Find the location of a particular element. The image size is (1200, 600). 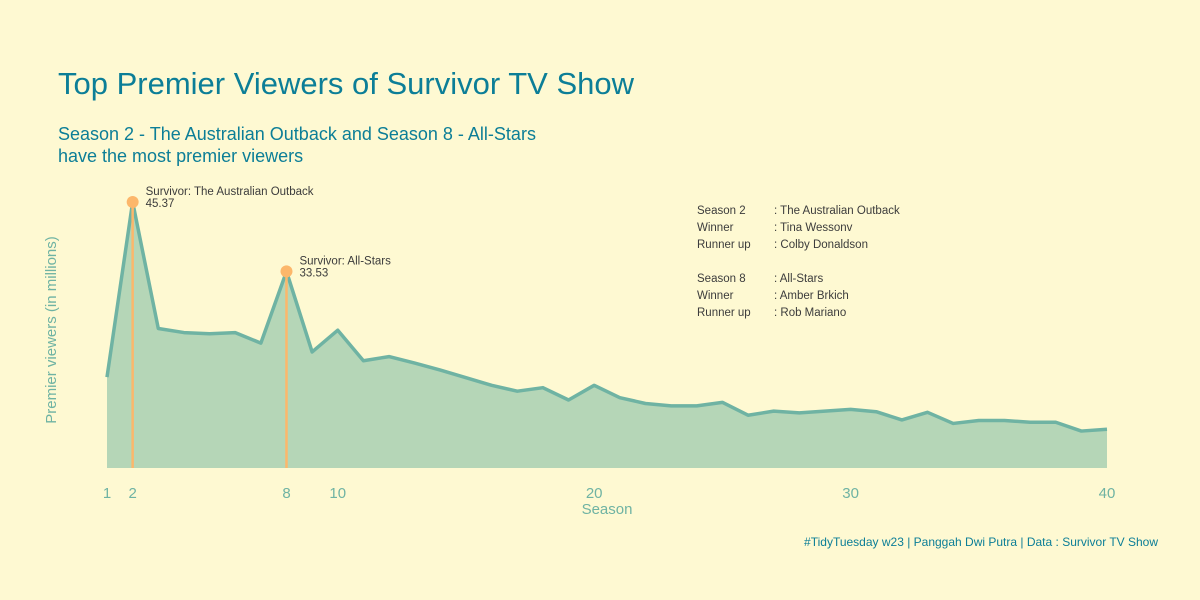

x-tick-label: 30 is located at coordinates (850, 493).